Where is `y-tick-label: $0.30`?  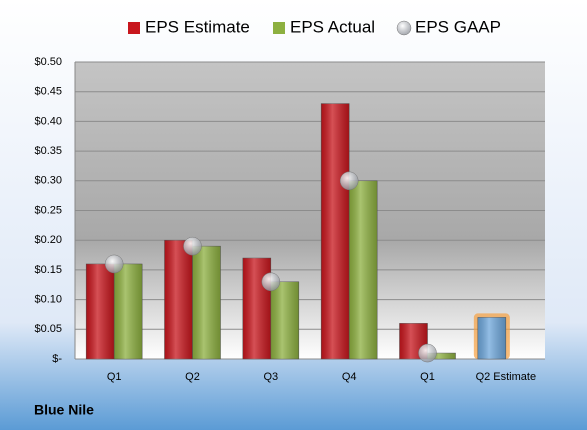 y-tick-label: $0.30 is located at coordinates (48, 181).